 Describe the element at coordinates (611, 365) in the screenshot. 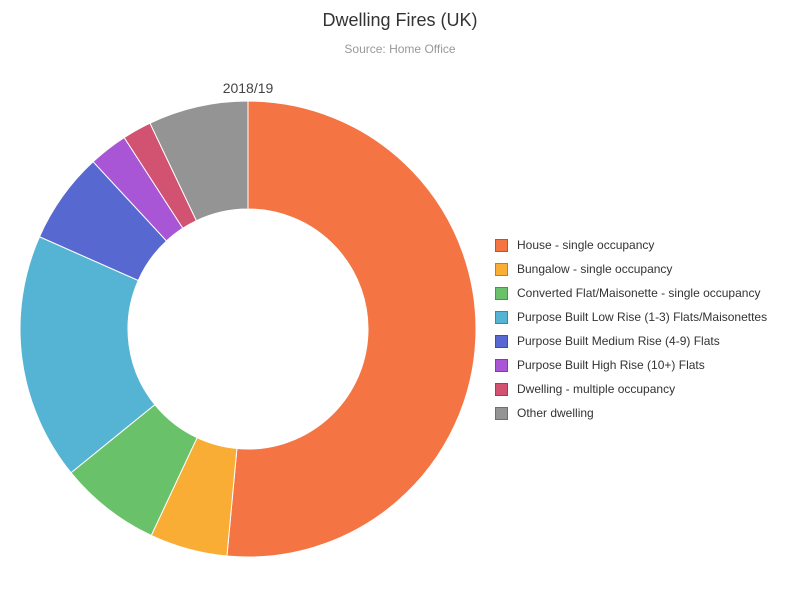

I see `legend-label: Purpose Built High Rise (10+) Flats` at that location.